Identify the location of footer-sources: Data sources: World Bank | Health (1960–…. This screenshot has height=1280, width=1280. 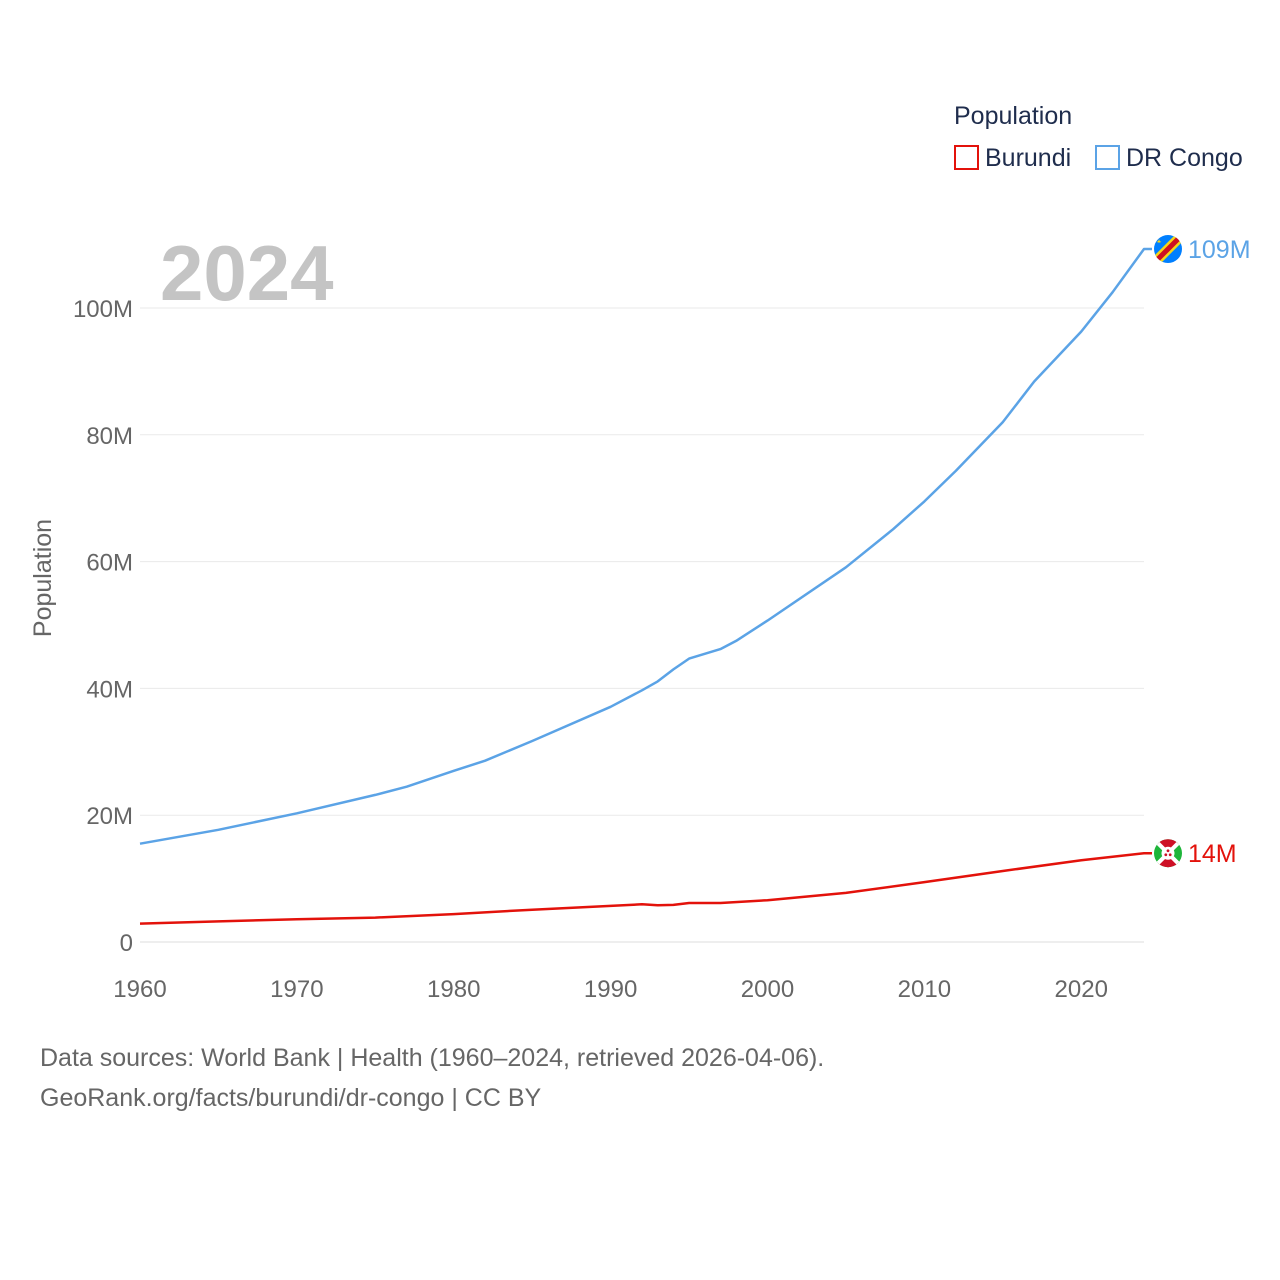
(432, 1058).